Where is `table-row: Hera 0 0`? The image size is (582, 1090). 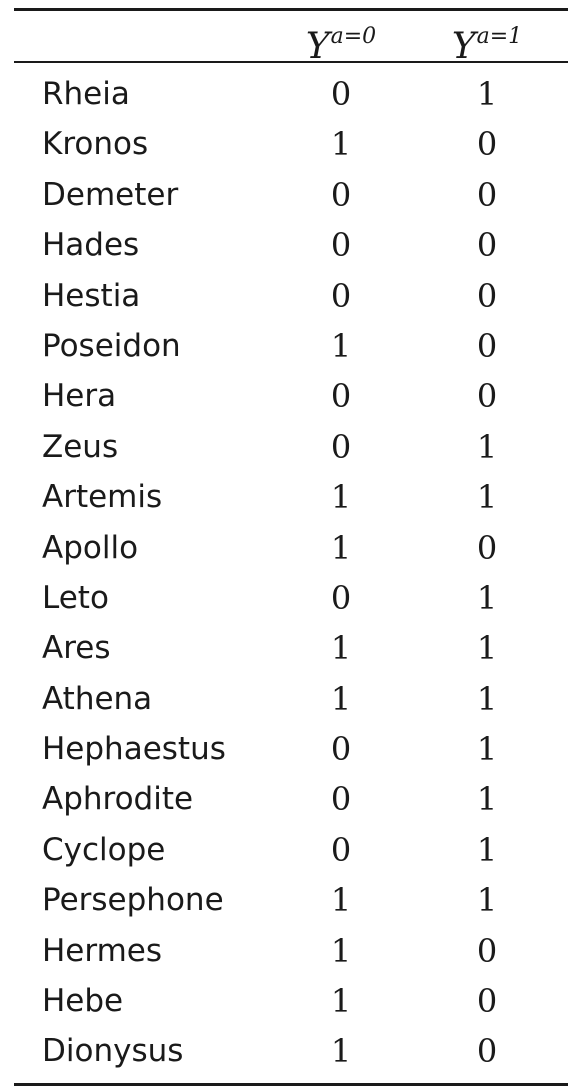 table-row: Hera 0 0 is located at coordinates (291, 396).